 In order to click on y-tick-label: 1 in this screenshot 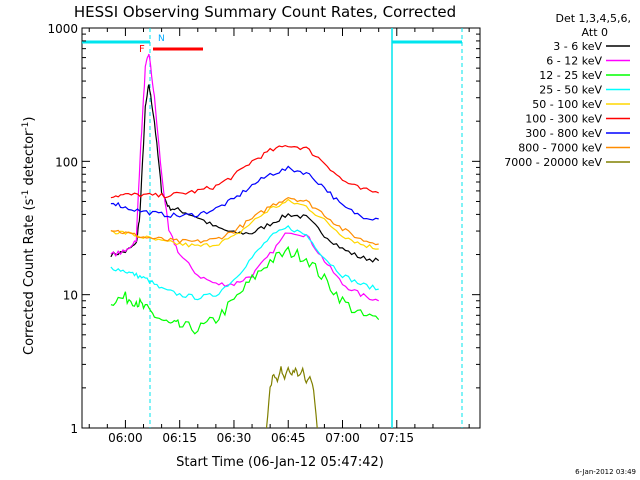, I will do `click(74, 429)`.